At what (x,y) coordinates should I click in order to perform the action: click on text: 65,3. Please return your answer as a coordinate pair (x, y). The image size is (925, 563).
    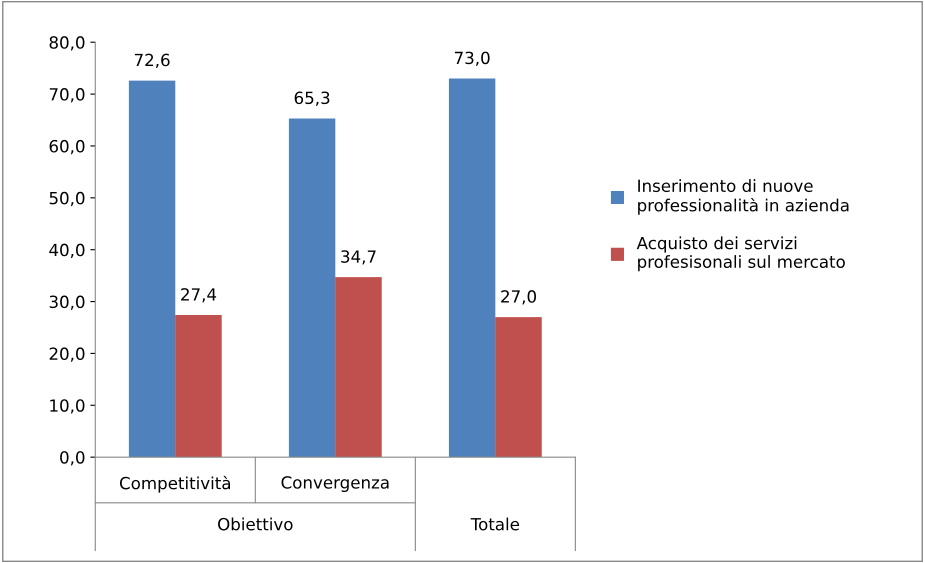
    Looking at the image, I should click on (312, 99).